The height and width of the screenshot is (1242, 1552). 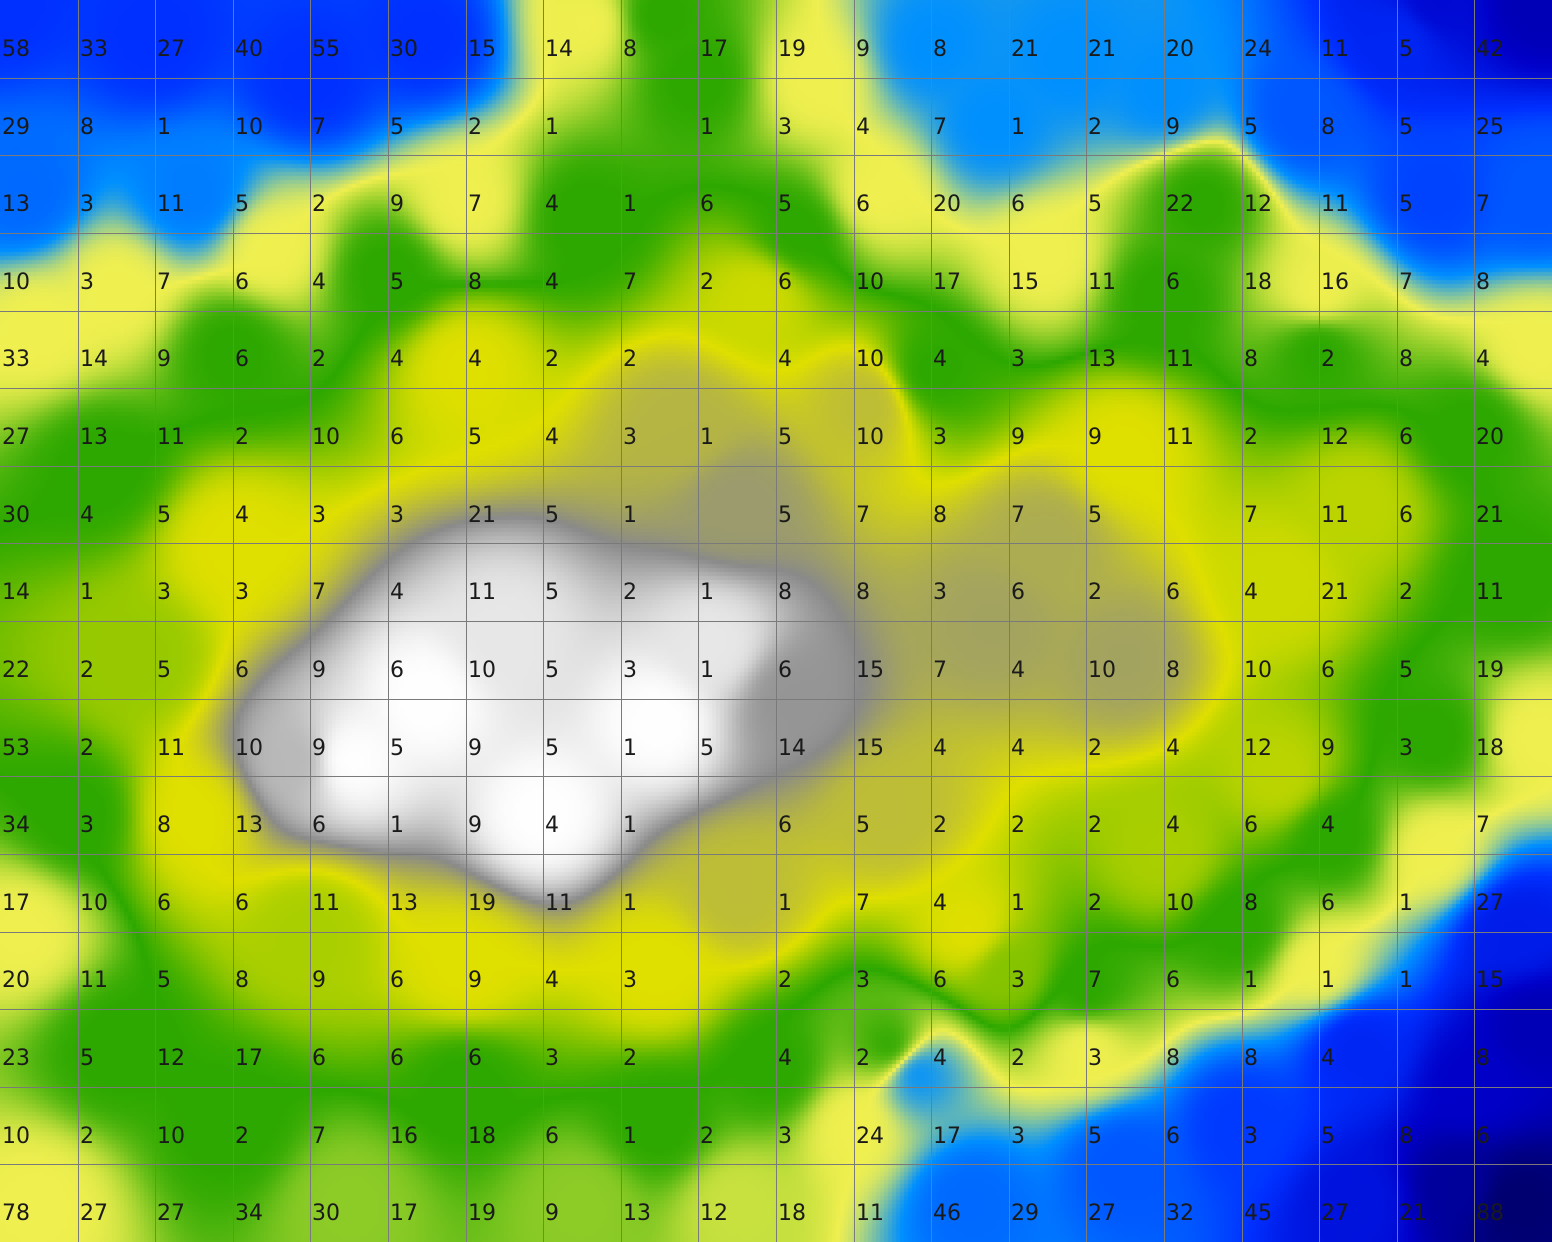 I want to click on heatmap-cell-label: 46, so click(x=947, y=1213).